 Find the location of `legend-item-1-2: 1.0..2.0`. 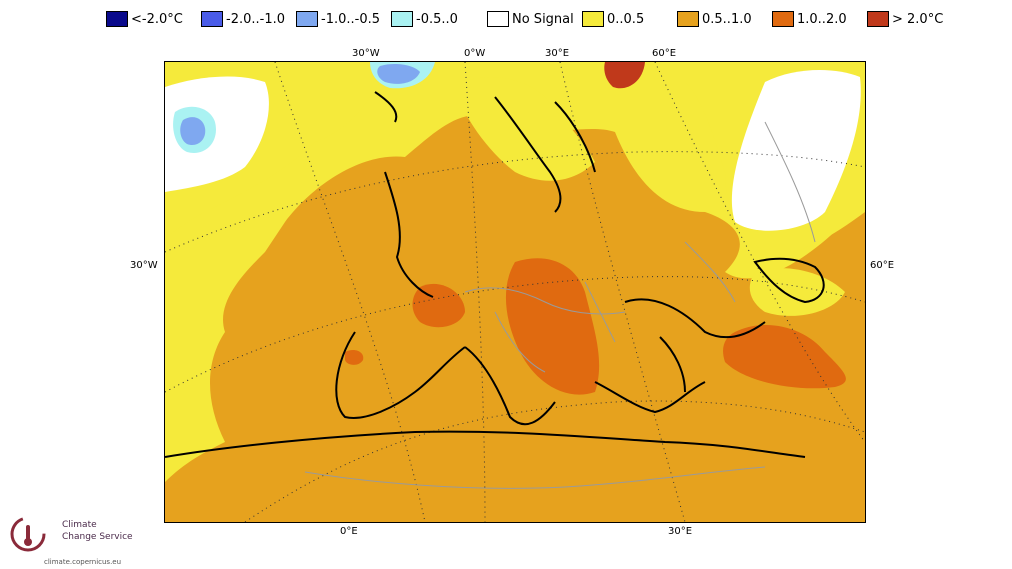

legend-item-1-2: 1.0..2.0 is located at coordinates (809, 19).